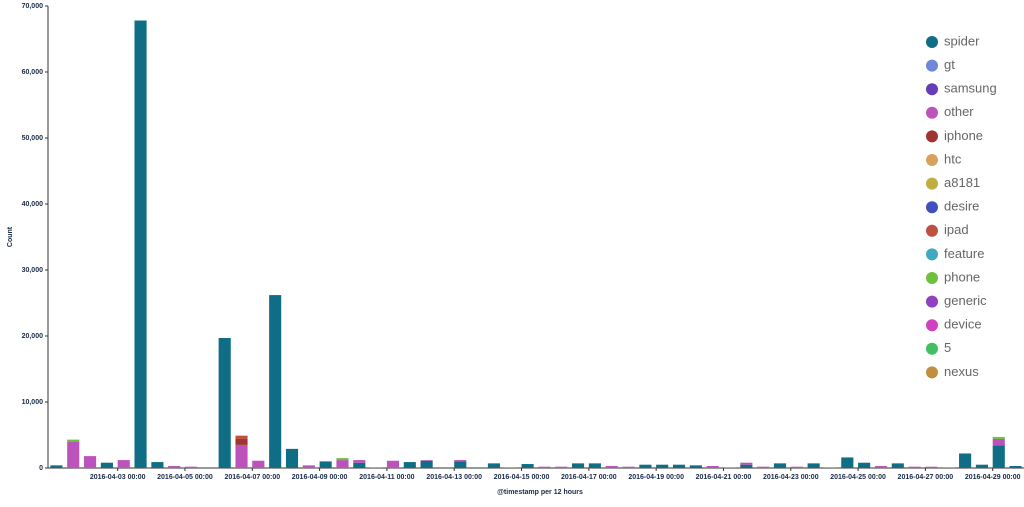 The width and height of the screenshot is (1024, 507). What do you see at coordinates (41, 468) in the screenshot?
I see `y-tick-label: 0` at bounding box center [41, 468].